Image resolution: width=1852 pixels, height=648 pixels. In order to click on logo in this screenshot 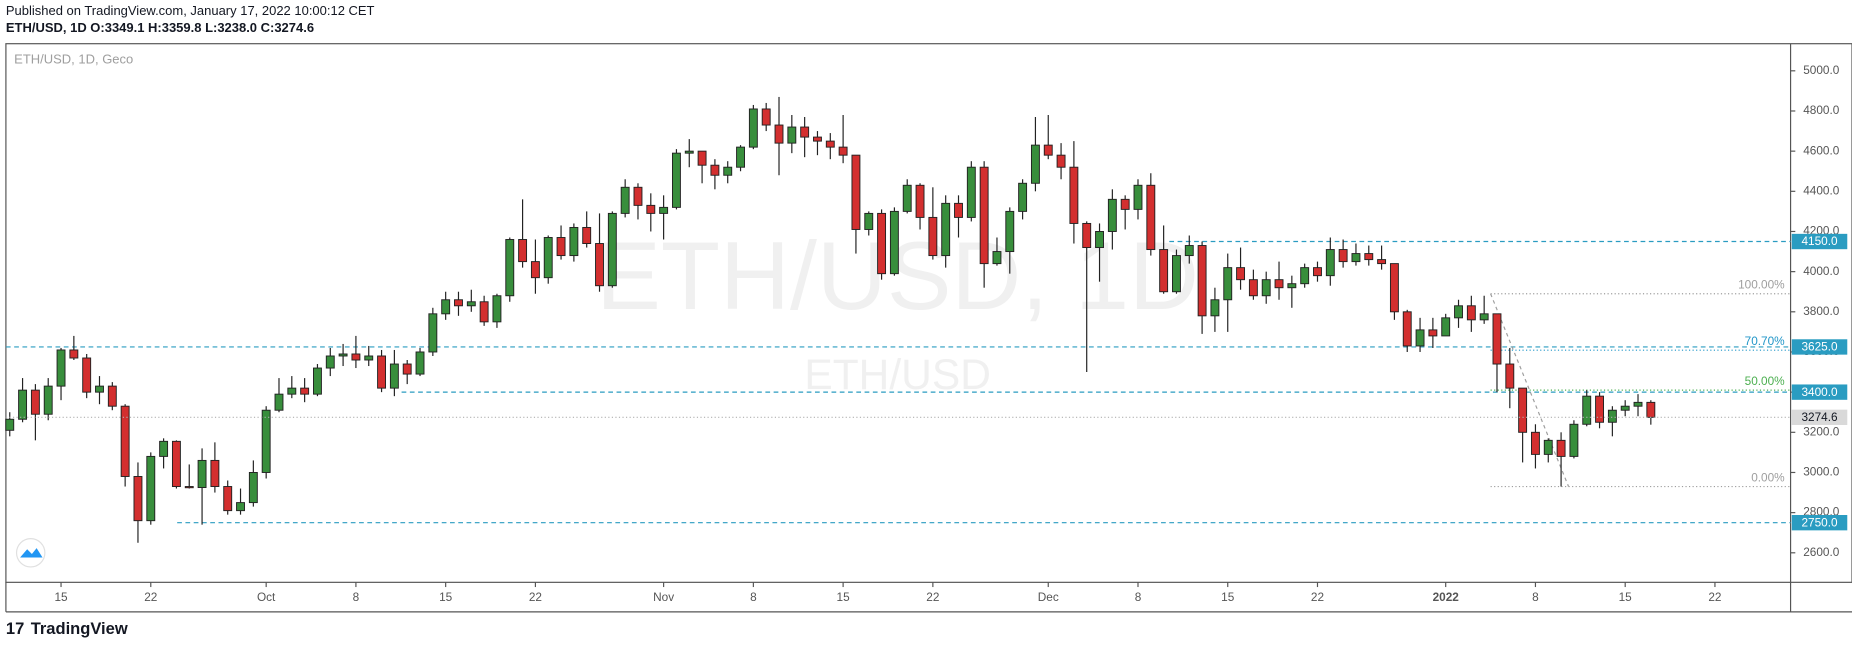, I will do `click(30, 553)`.